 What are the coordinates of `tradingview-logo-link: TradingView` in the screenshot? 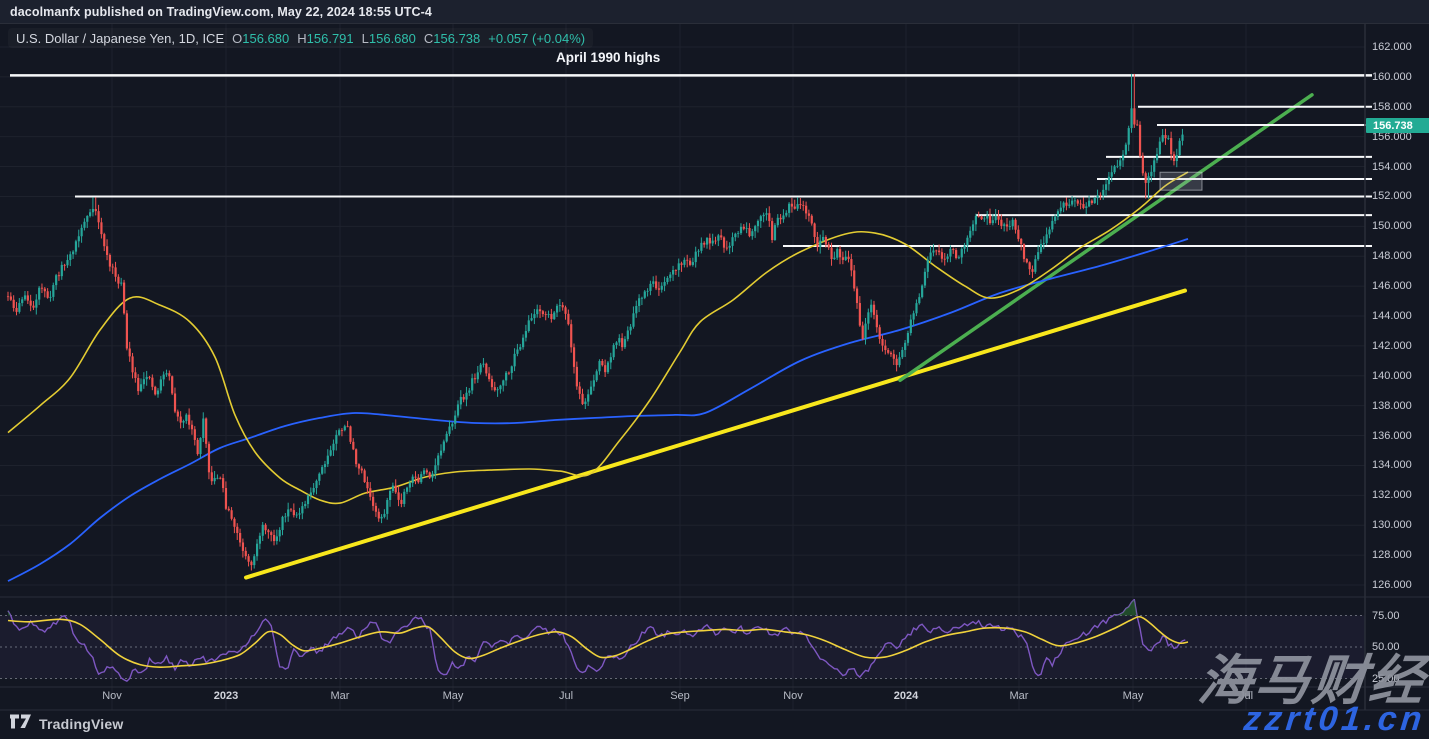 It's located at (66, 724).